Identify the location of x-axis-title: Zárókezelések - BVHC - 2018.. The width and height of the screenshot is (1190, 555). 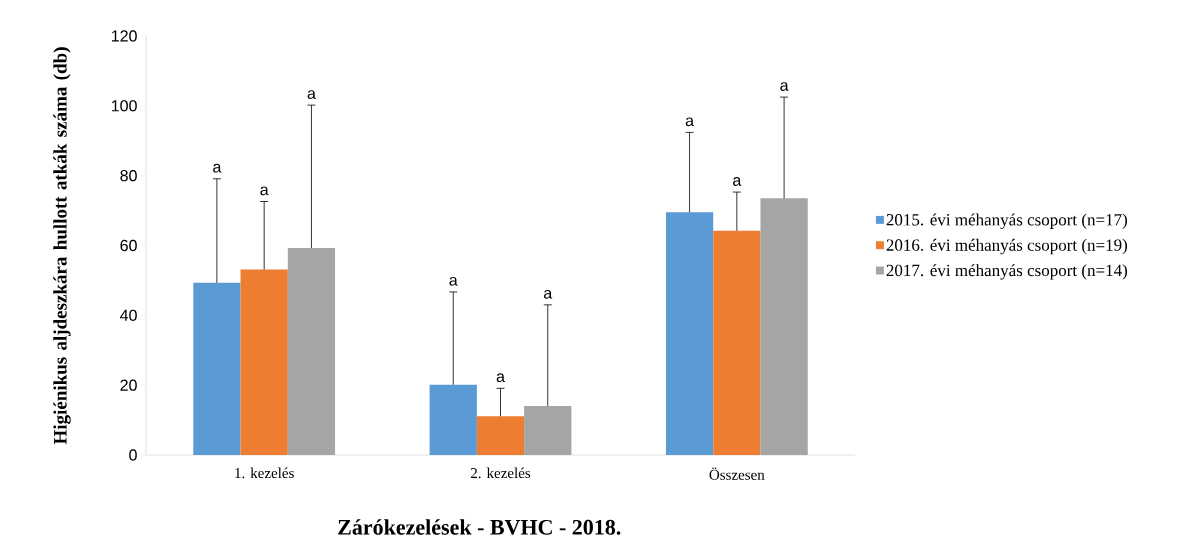
(479, 527).